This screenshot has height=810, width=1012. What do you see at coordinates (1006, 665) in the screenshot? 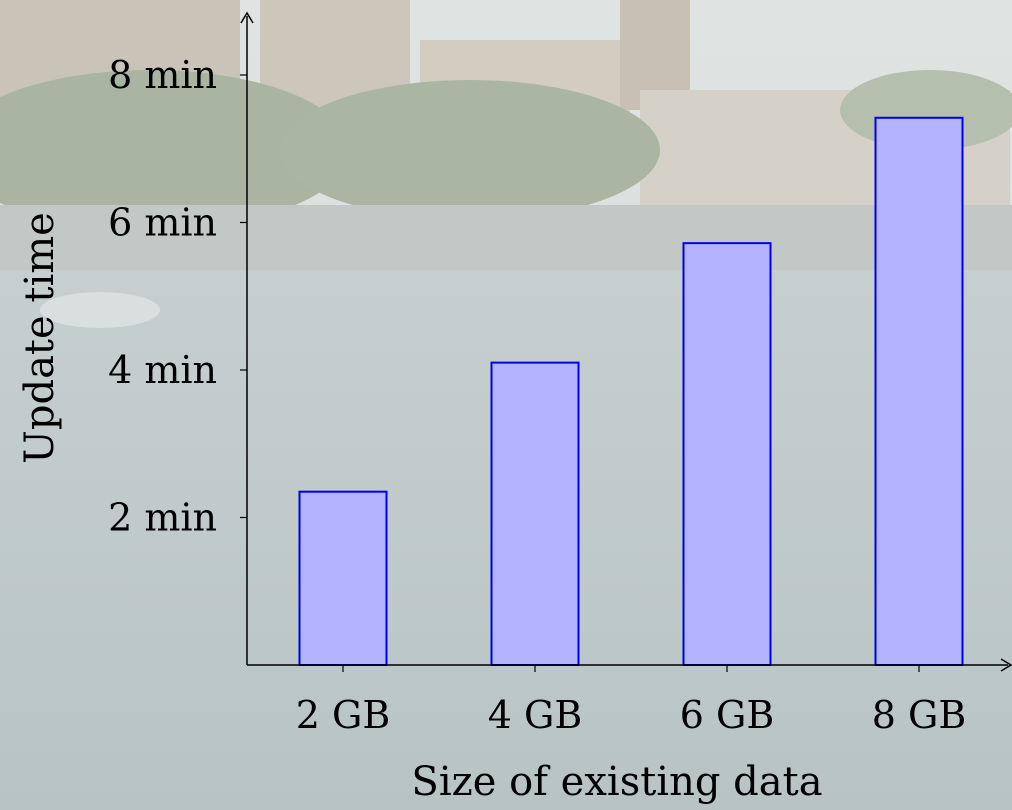
I see `x-axis-arrow-icon` at bounding box center [1006, 665].